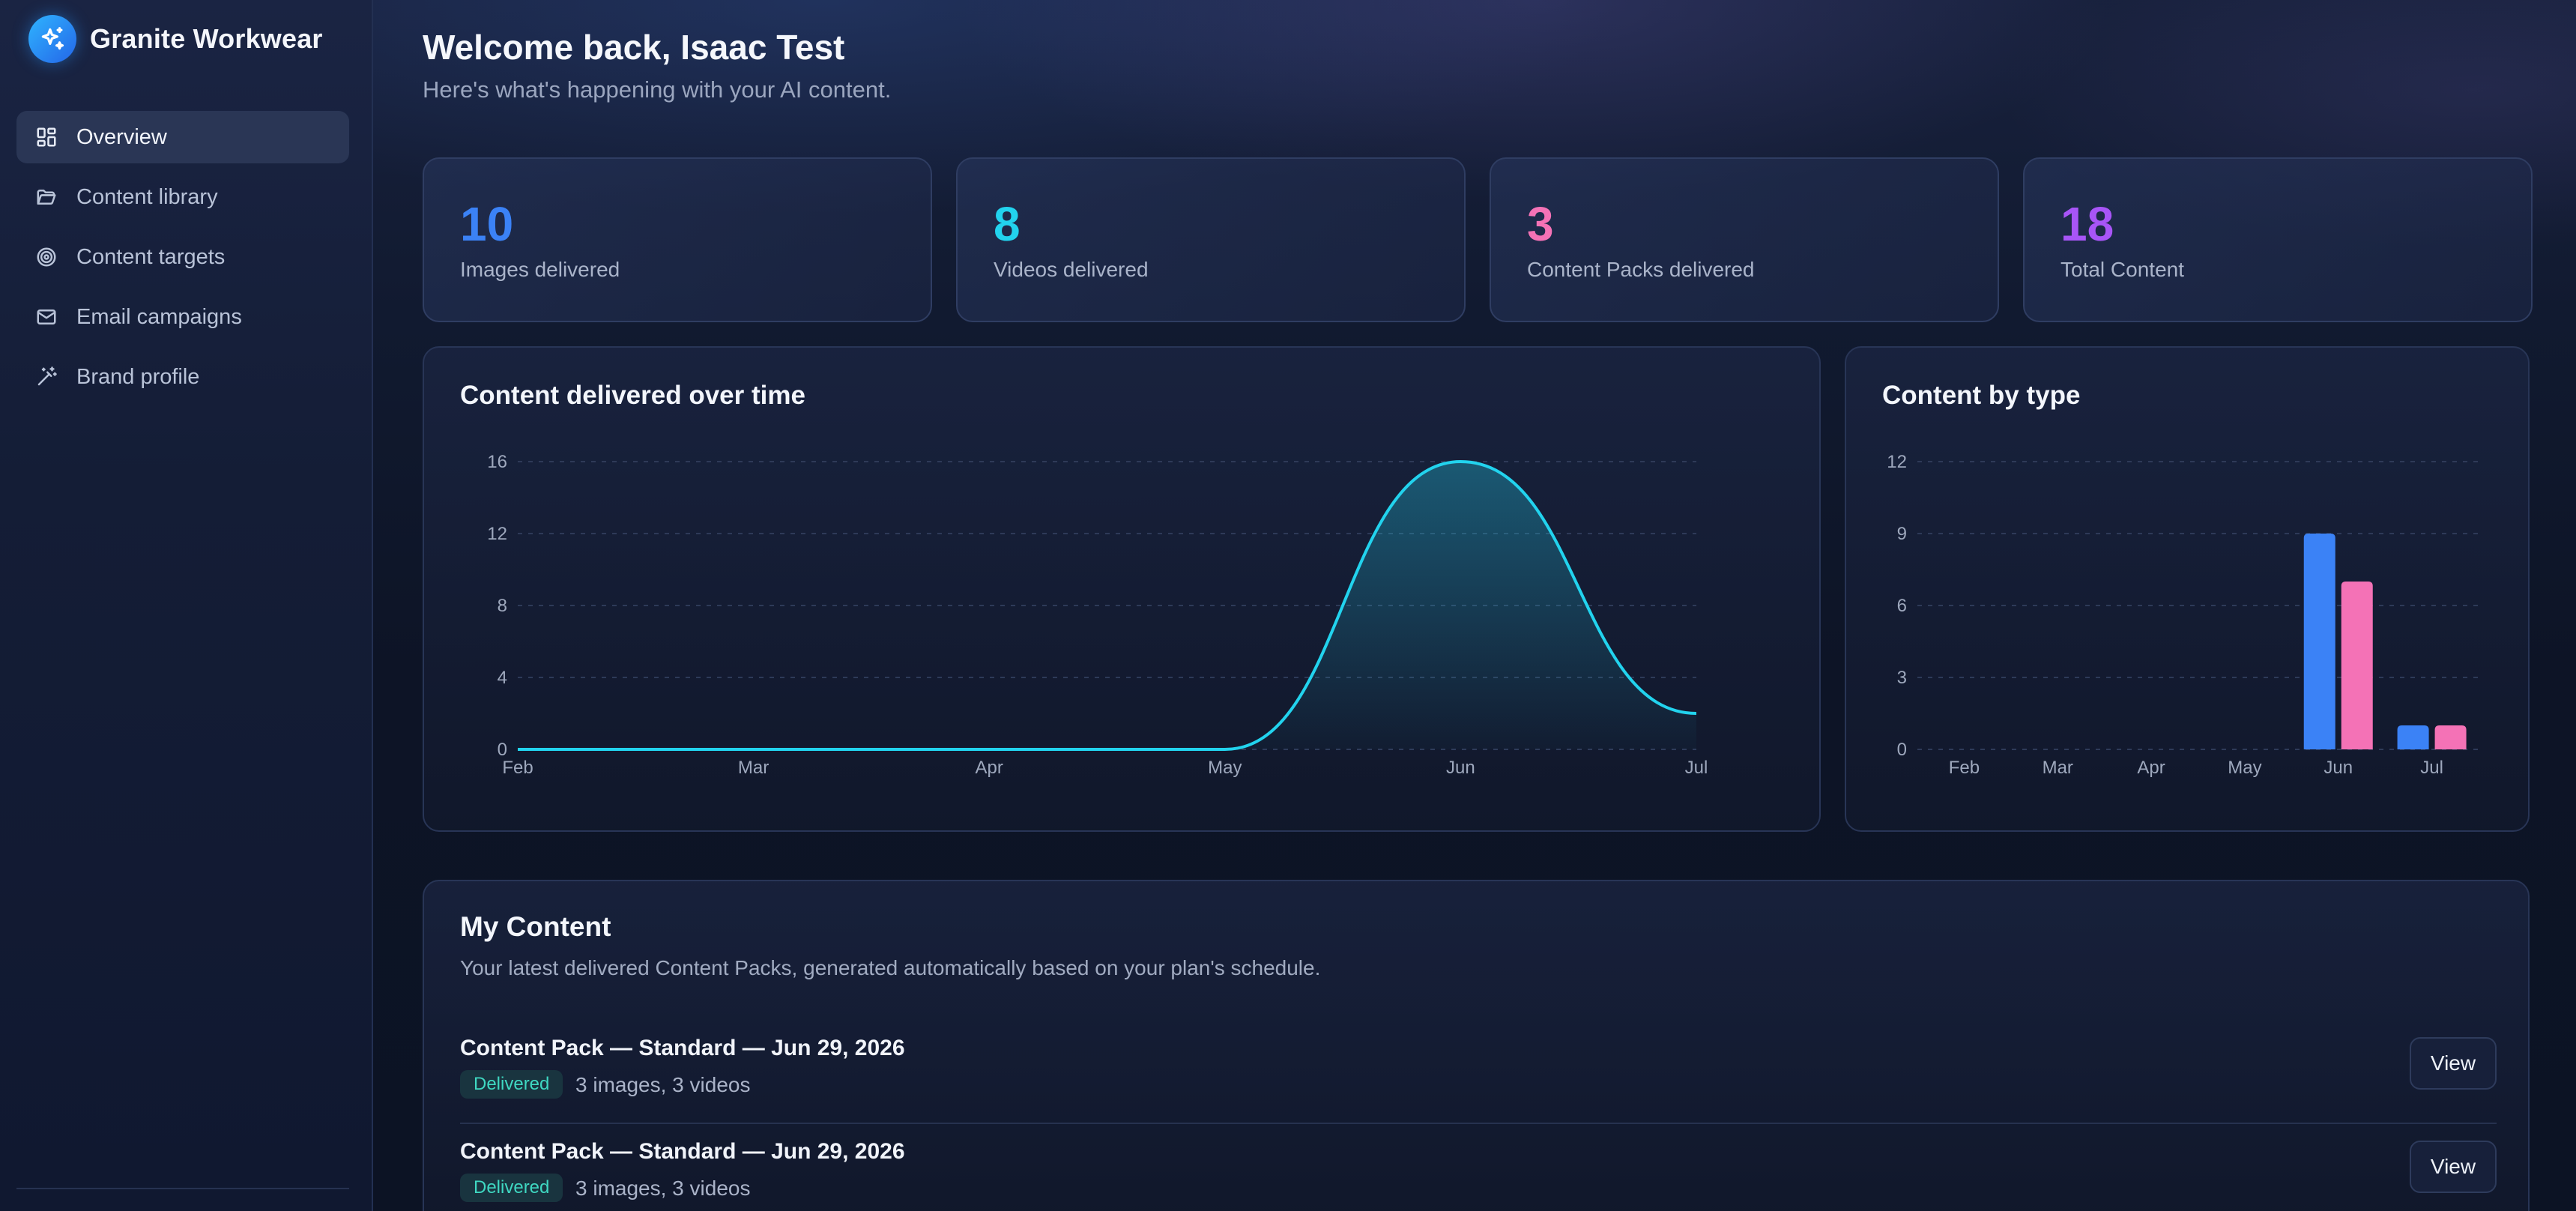 Image resolution: width=2576 pixels, height=1211 pixels. Describe the element at coordinates (1744, 240) in the screenshot. I see `stat-card-content-packs: 3 Content Packs delivered` at that location.